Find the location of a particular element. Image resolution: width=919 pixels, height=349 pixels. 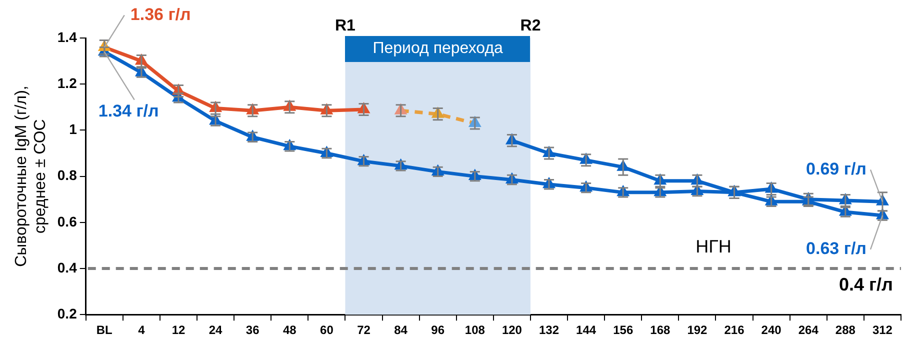

y-tick-label: 1.4 is located at coordinates (67, 36).